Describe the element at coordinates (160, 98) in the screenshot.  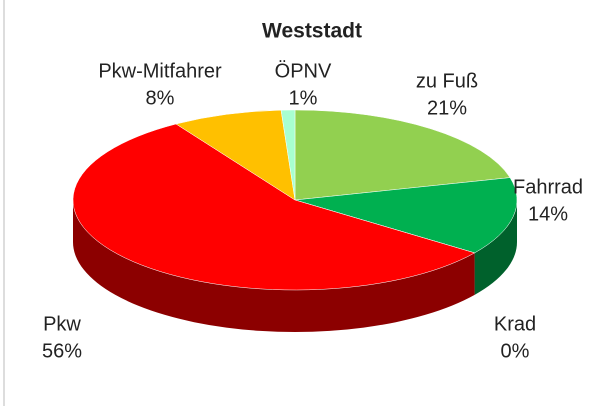
I see `slice-value-label: 8%` at that location.